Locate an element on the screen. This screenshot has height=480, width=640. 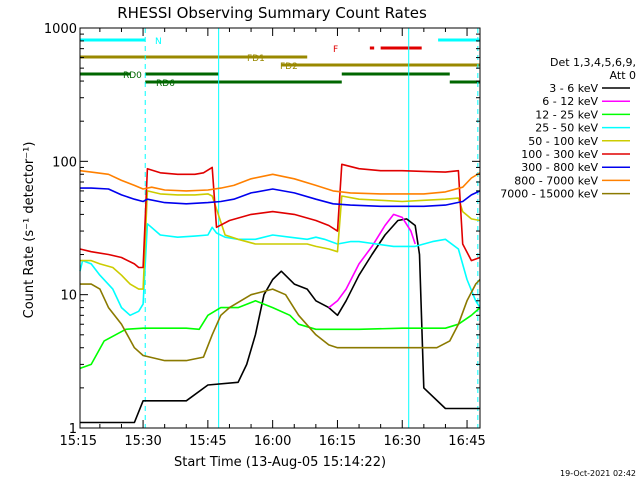
x-tick-label: 15:15 is located at coordinates (78, 441).